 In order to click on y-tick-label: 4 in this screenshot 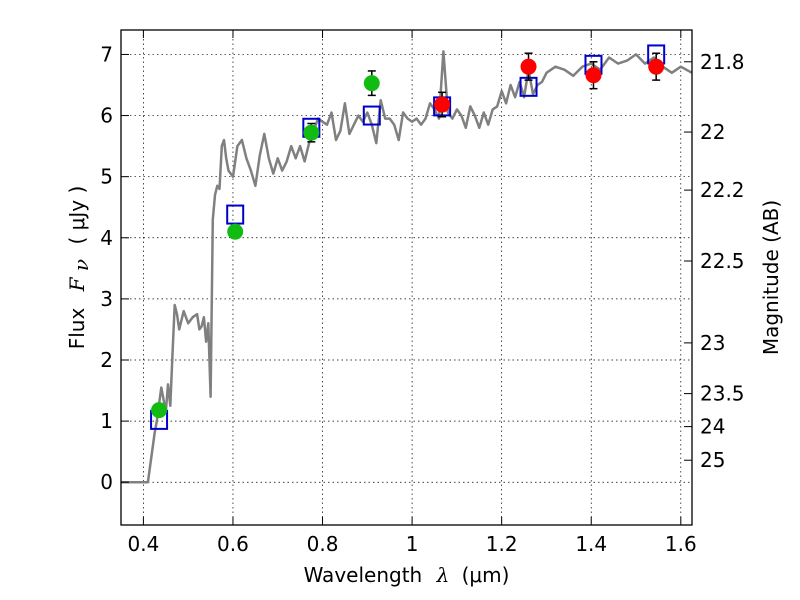, I will do `click(106, 238)`.